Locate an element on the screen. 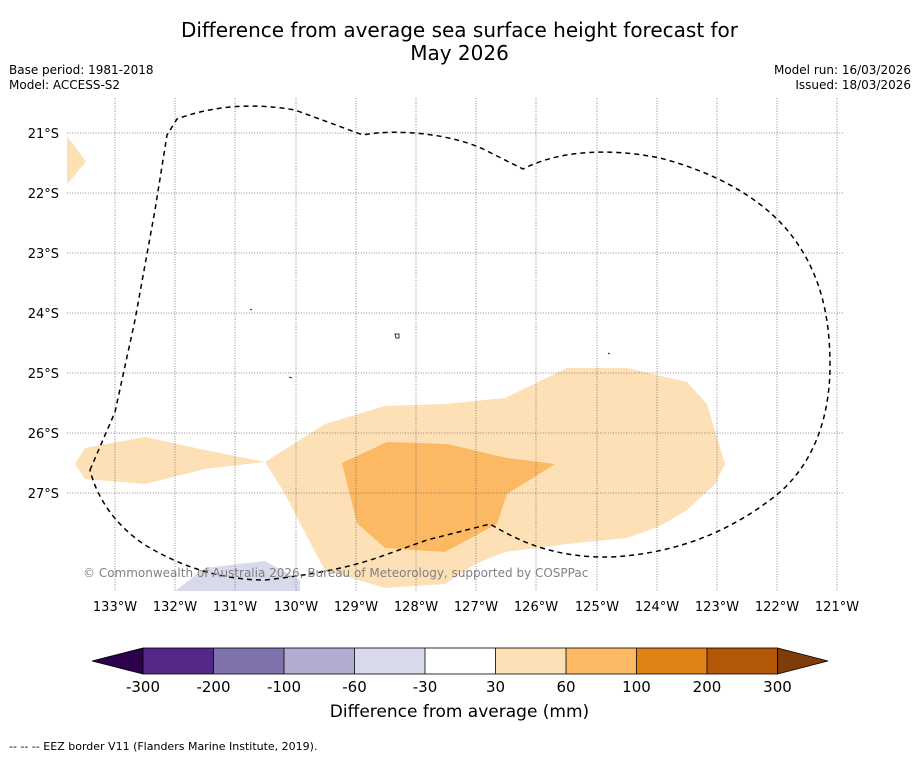 Image resolution: width=919 pixels, height=758 pixels. colorbar-dividers is located at coordinates (460, 661).